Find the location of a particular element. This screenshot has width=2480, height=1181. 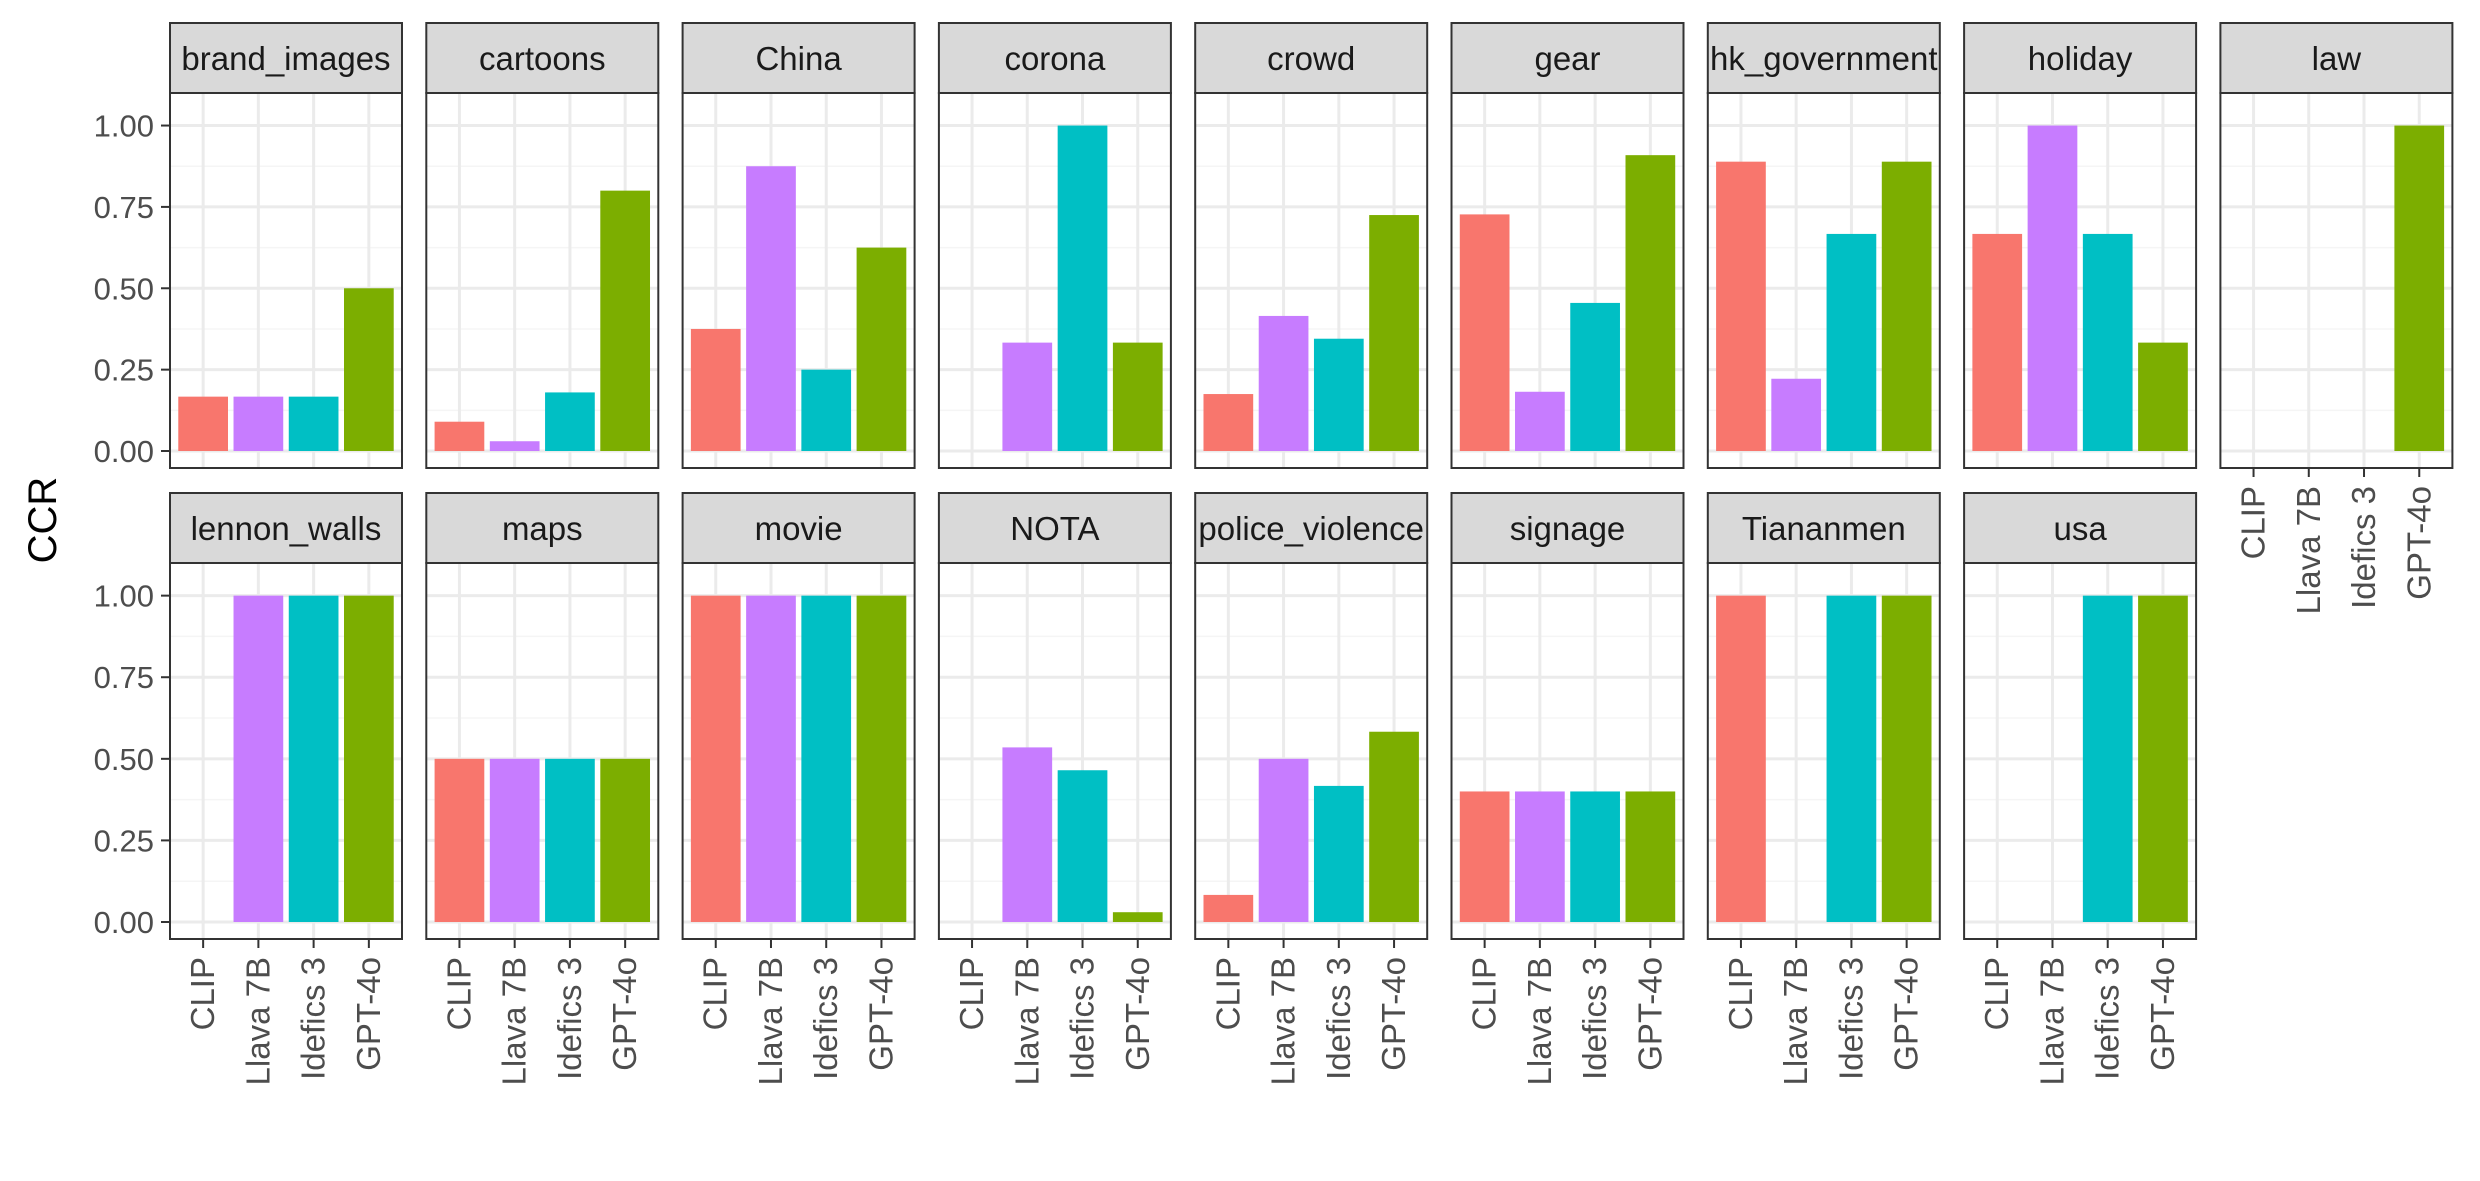

y-axis-title: CCR is located at coordinates (43, 520).